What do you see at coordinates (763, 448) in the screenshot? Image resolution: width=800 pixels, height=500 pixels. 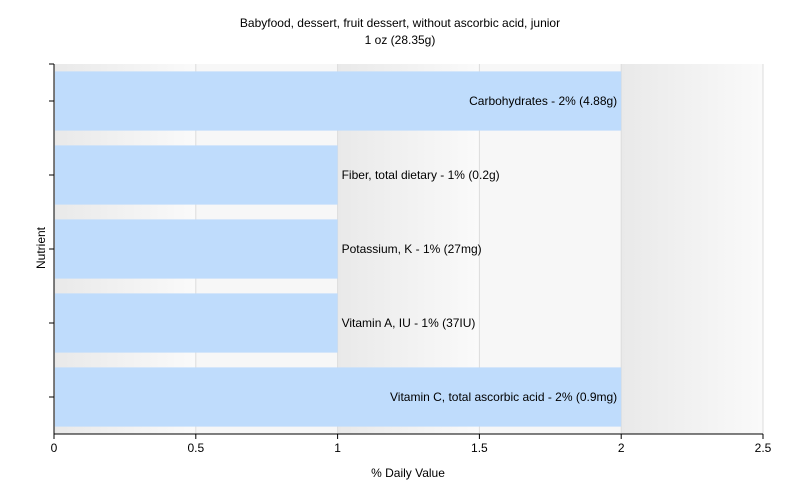 I see `x-tick-label: 2.5` at bounding box center [763, 448].